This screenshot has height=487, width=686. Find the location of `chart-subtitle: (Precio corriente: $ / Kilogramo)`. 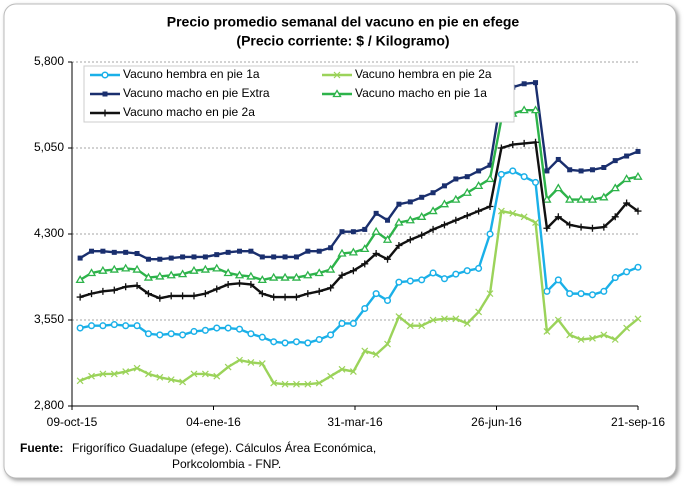

chart-subtitle: (Precio corriente: $ / Kilogramo) is located at coordinates (342, 41).